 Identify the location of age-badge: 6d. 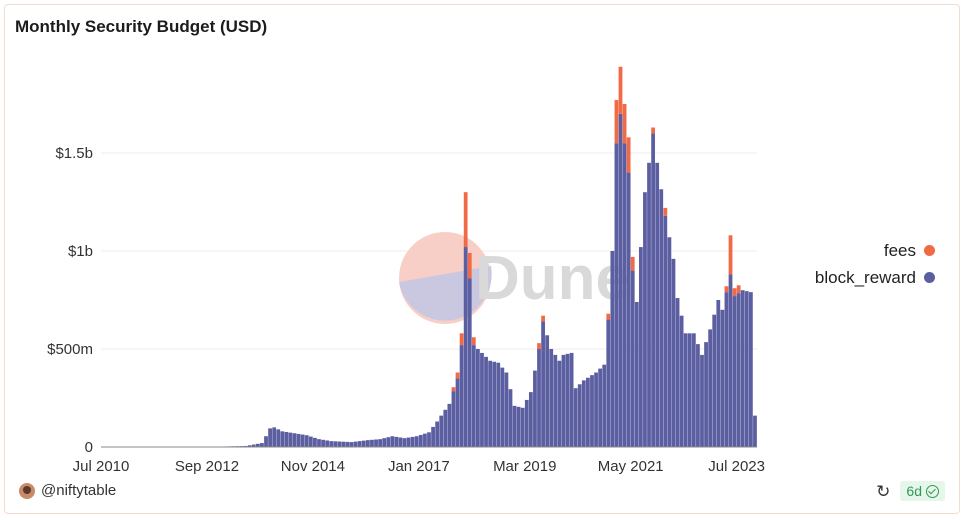
(922, 491).